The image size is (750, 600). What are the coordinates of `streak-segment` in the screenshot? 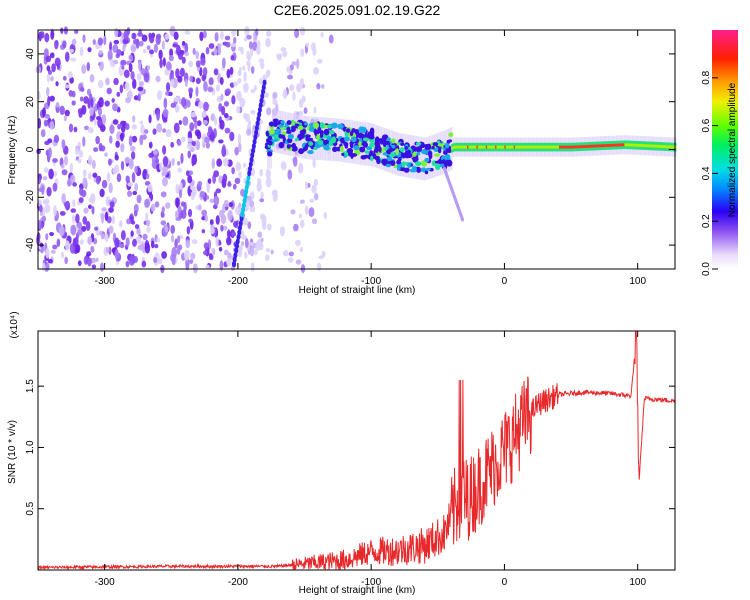 It's located at (242, 214).